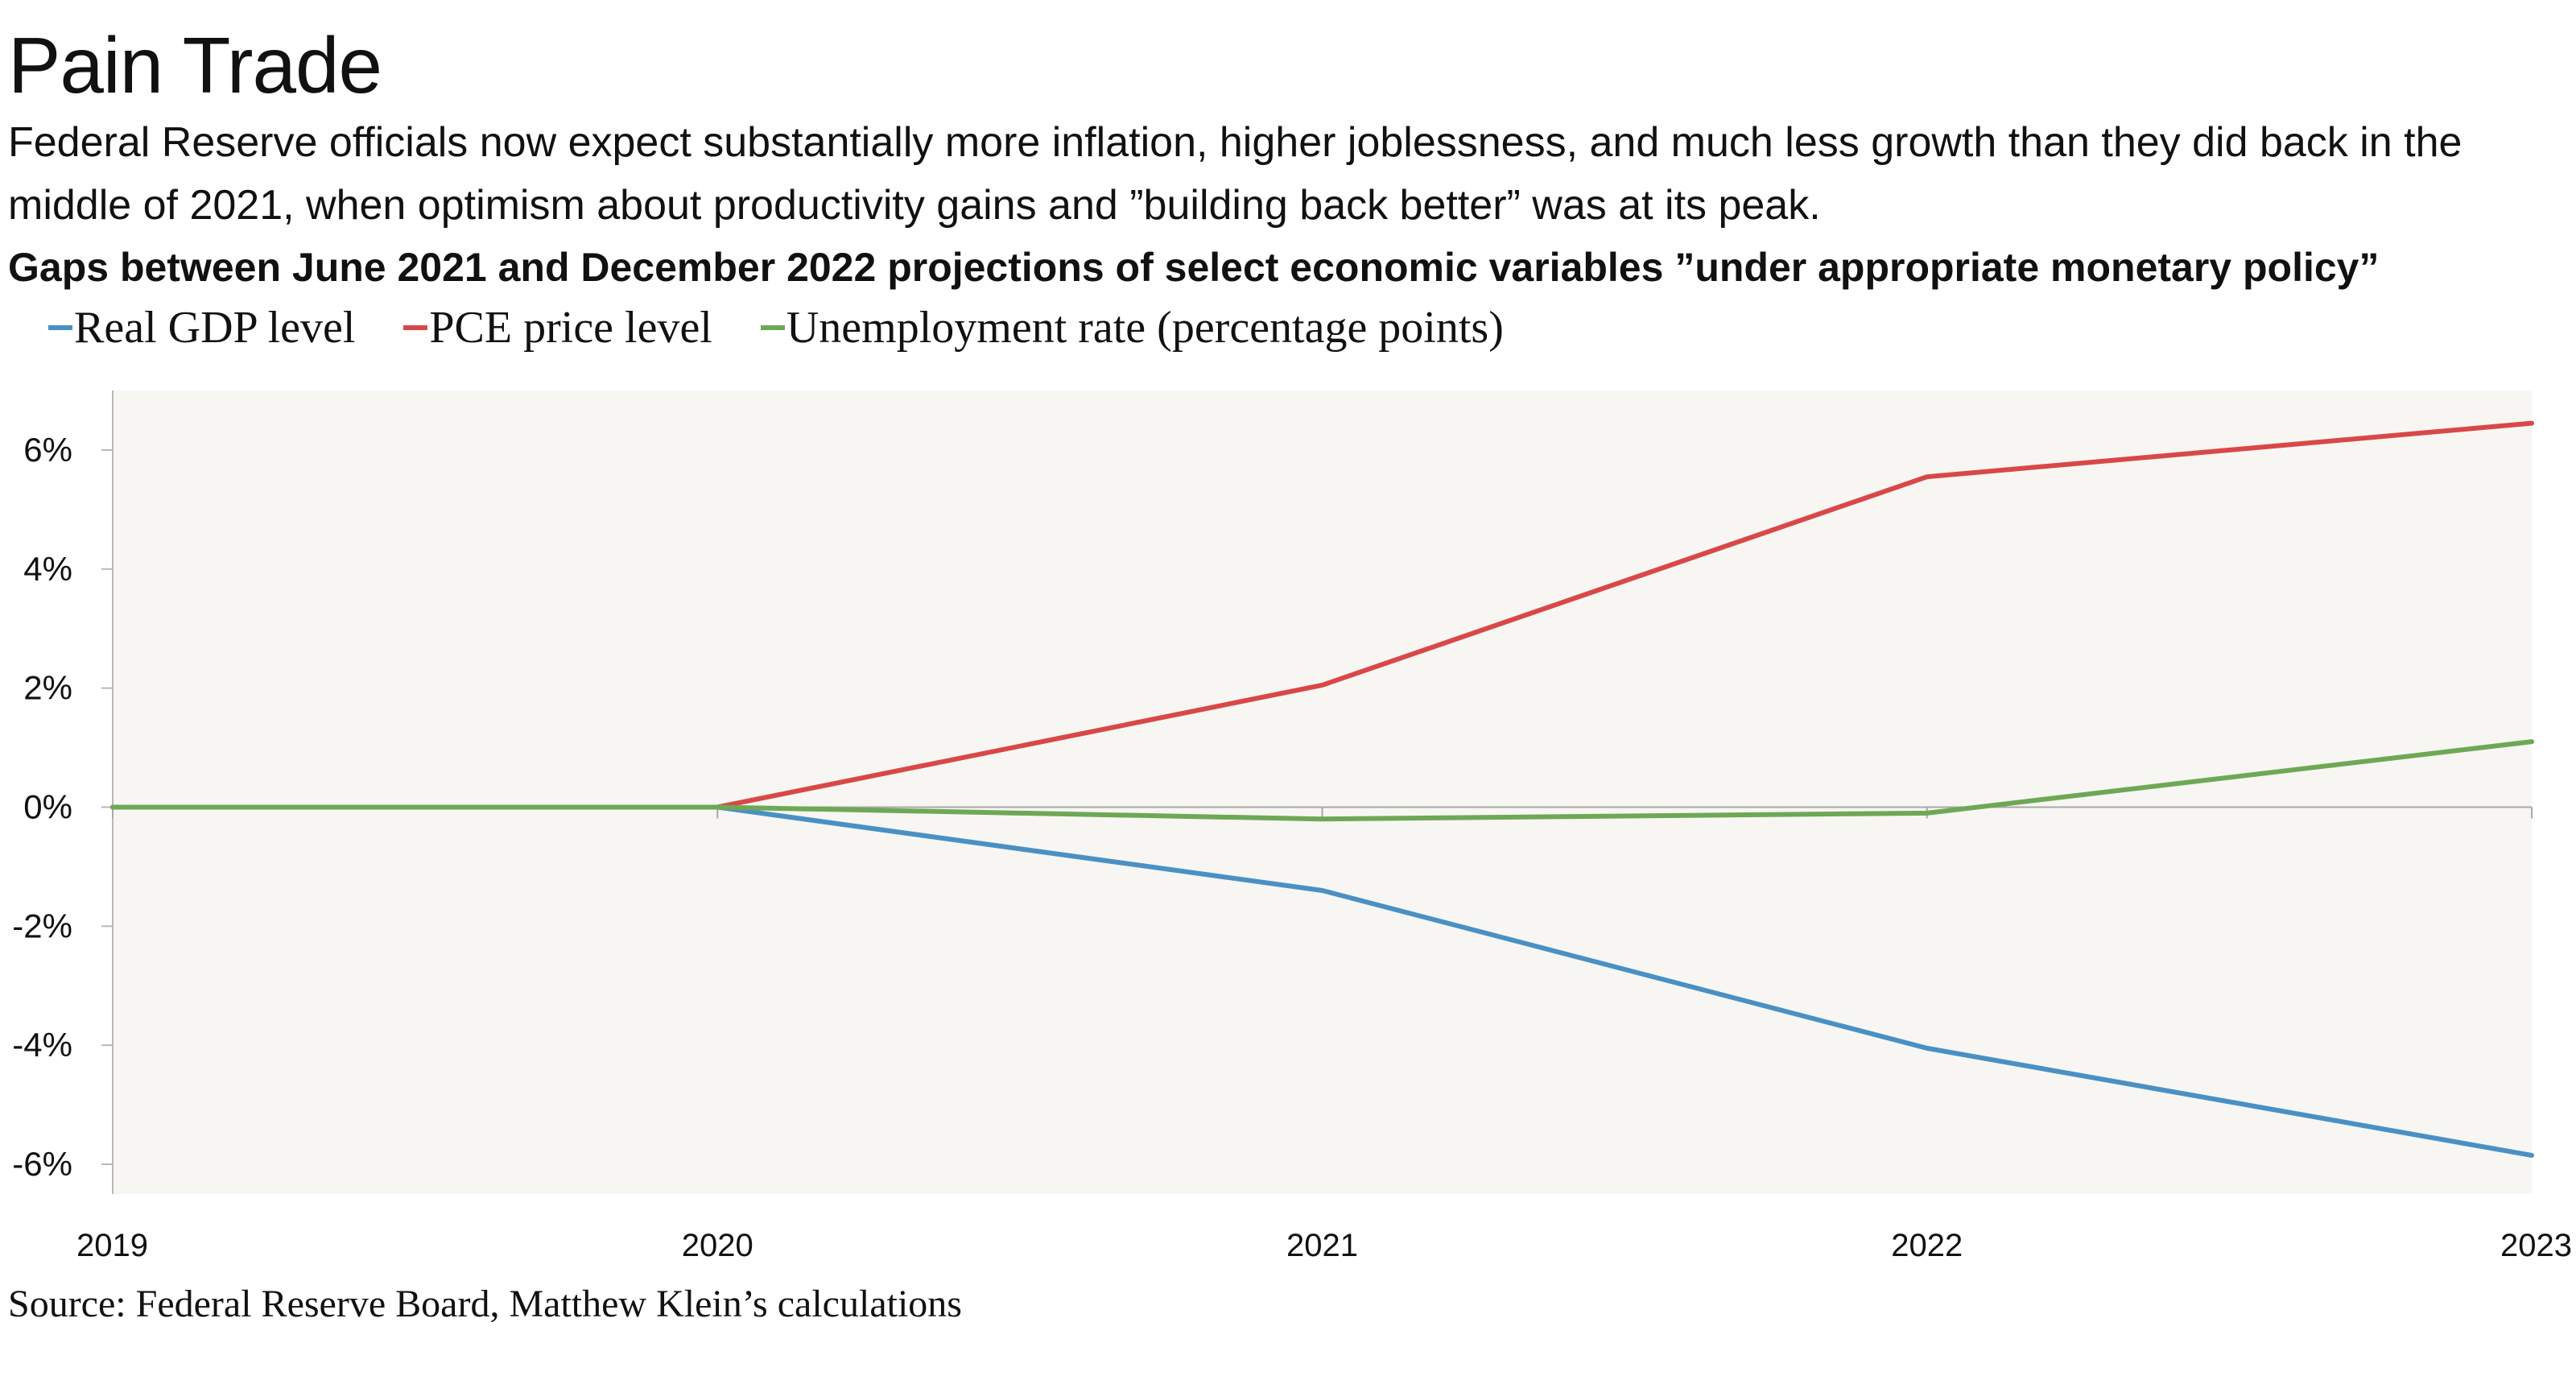 The height and width of the screenshot is (1376, 2576). I want to click on x-tick-label: 2019, so click(112, 1245).